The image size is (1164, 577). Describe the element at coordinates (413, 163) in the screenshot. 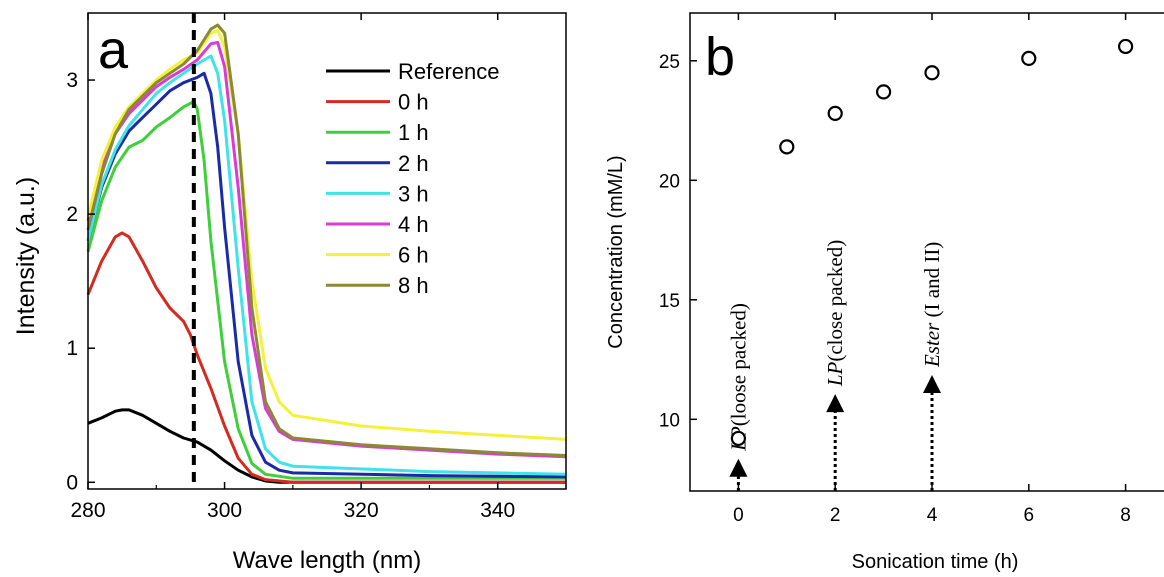

I see `legend-entry: 2 h` at that location.